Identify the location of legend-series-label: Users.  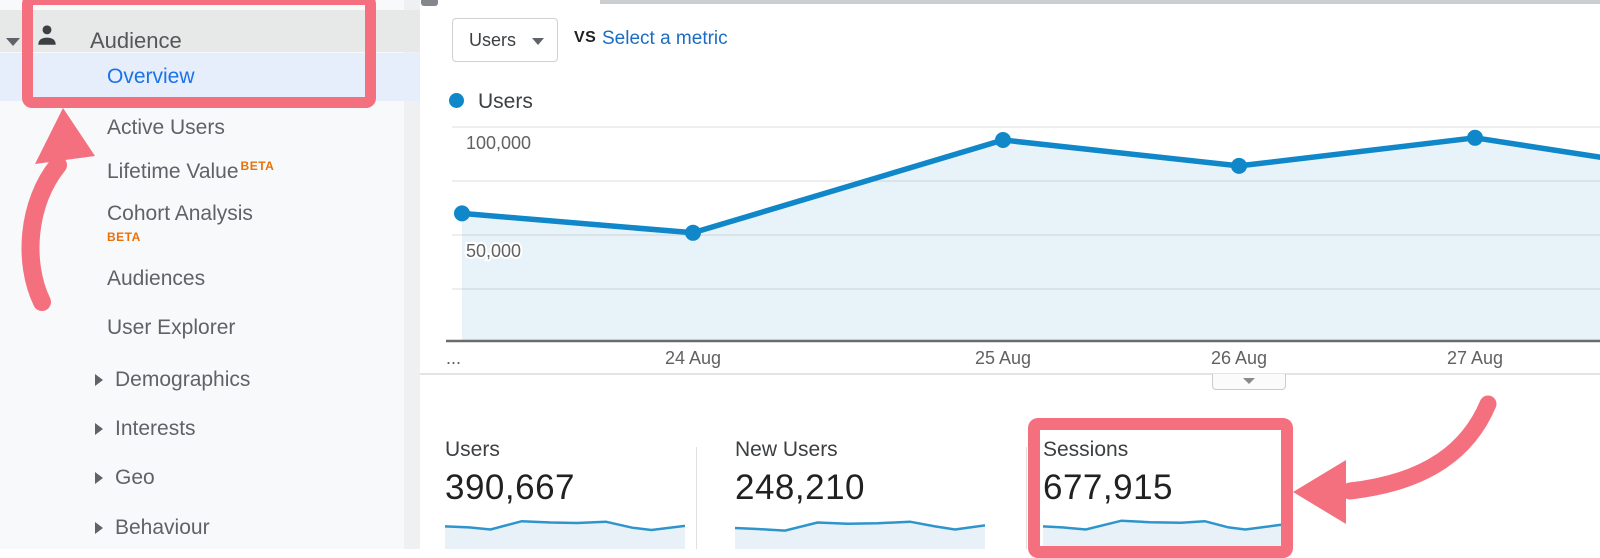
(505, 101).